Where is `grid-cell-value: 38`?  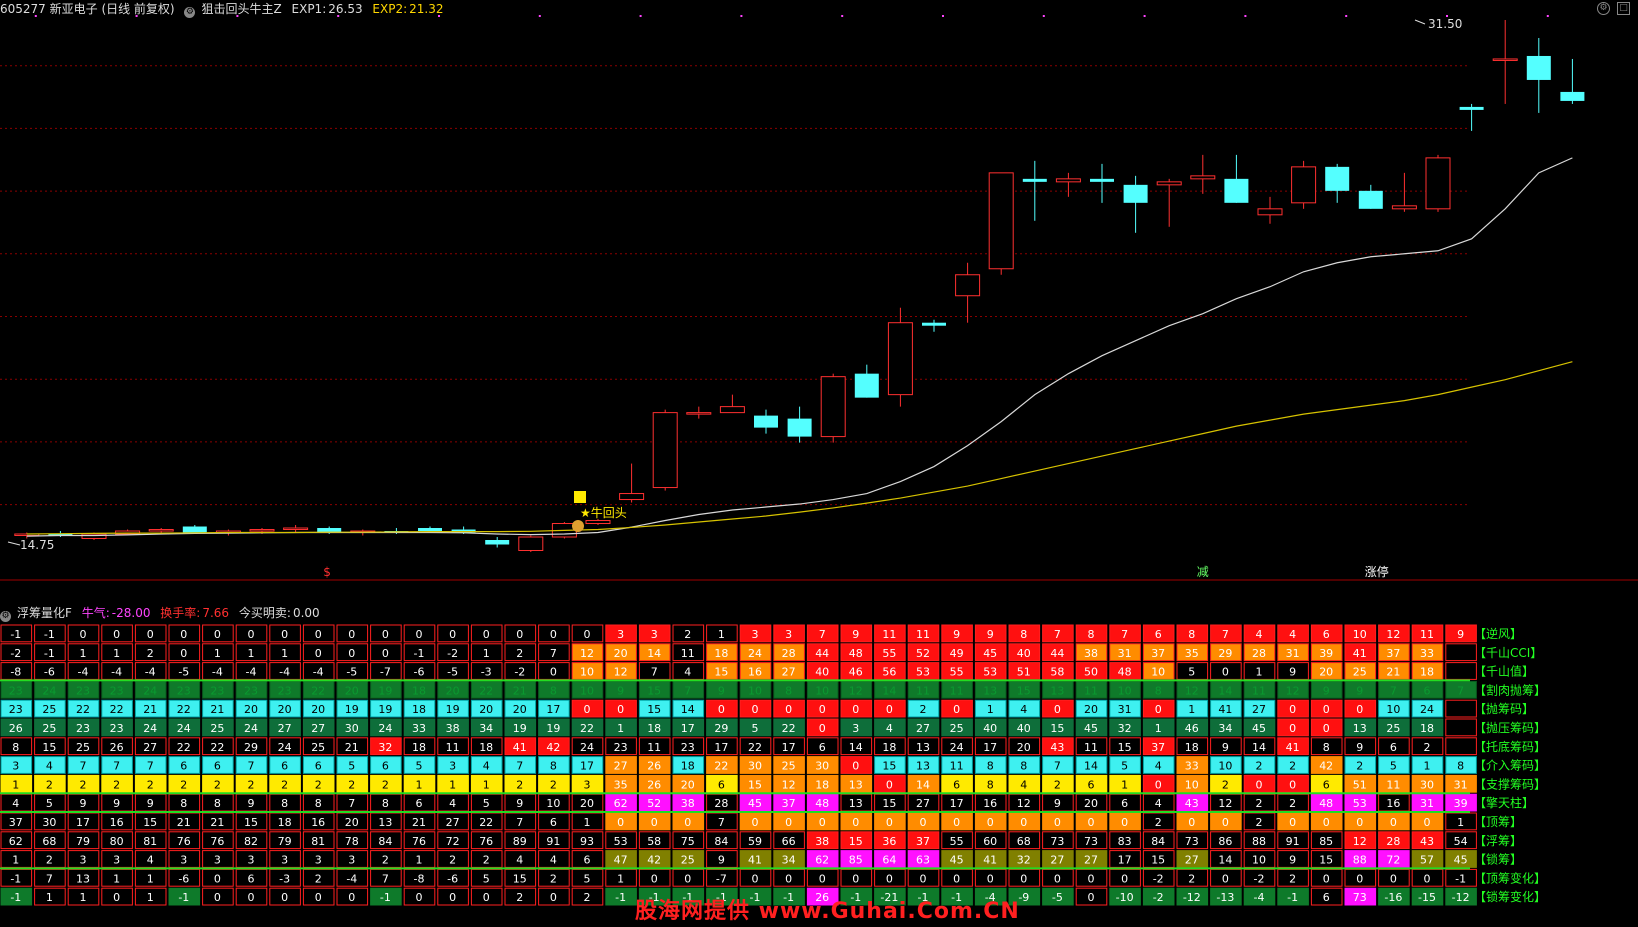 grid-cell-value: 38 is located at coordinates (453, 728).